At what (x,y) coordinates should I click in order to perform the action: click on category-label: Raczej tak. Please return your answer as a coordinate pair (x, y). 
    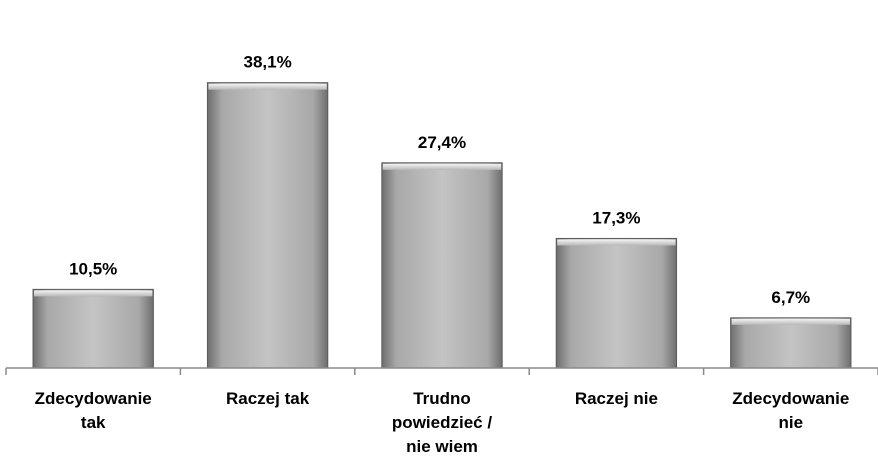
    Looking at the image, I should click on (268, 398).